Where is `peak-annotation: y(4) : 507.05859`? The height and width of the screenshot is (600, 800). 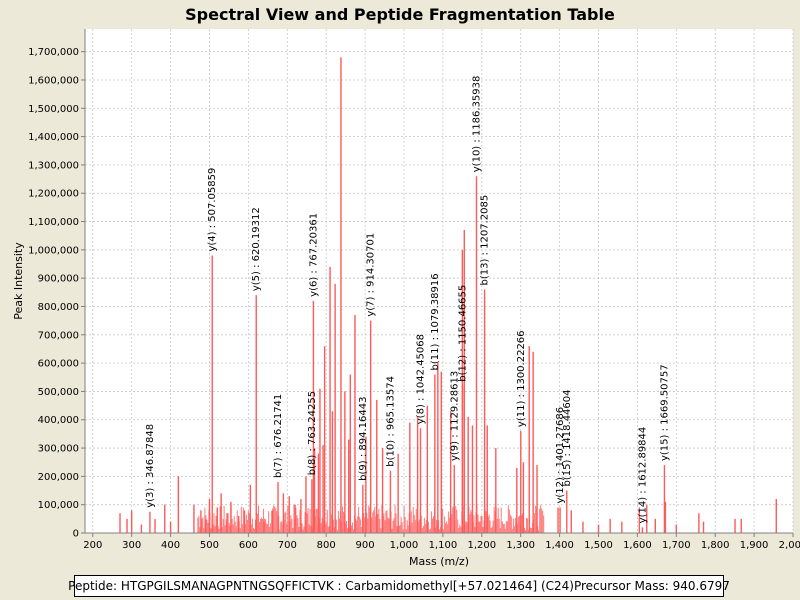 peak-annotation: y(4) : 507.05859 is located at coordinates (212, 210).